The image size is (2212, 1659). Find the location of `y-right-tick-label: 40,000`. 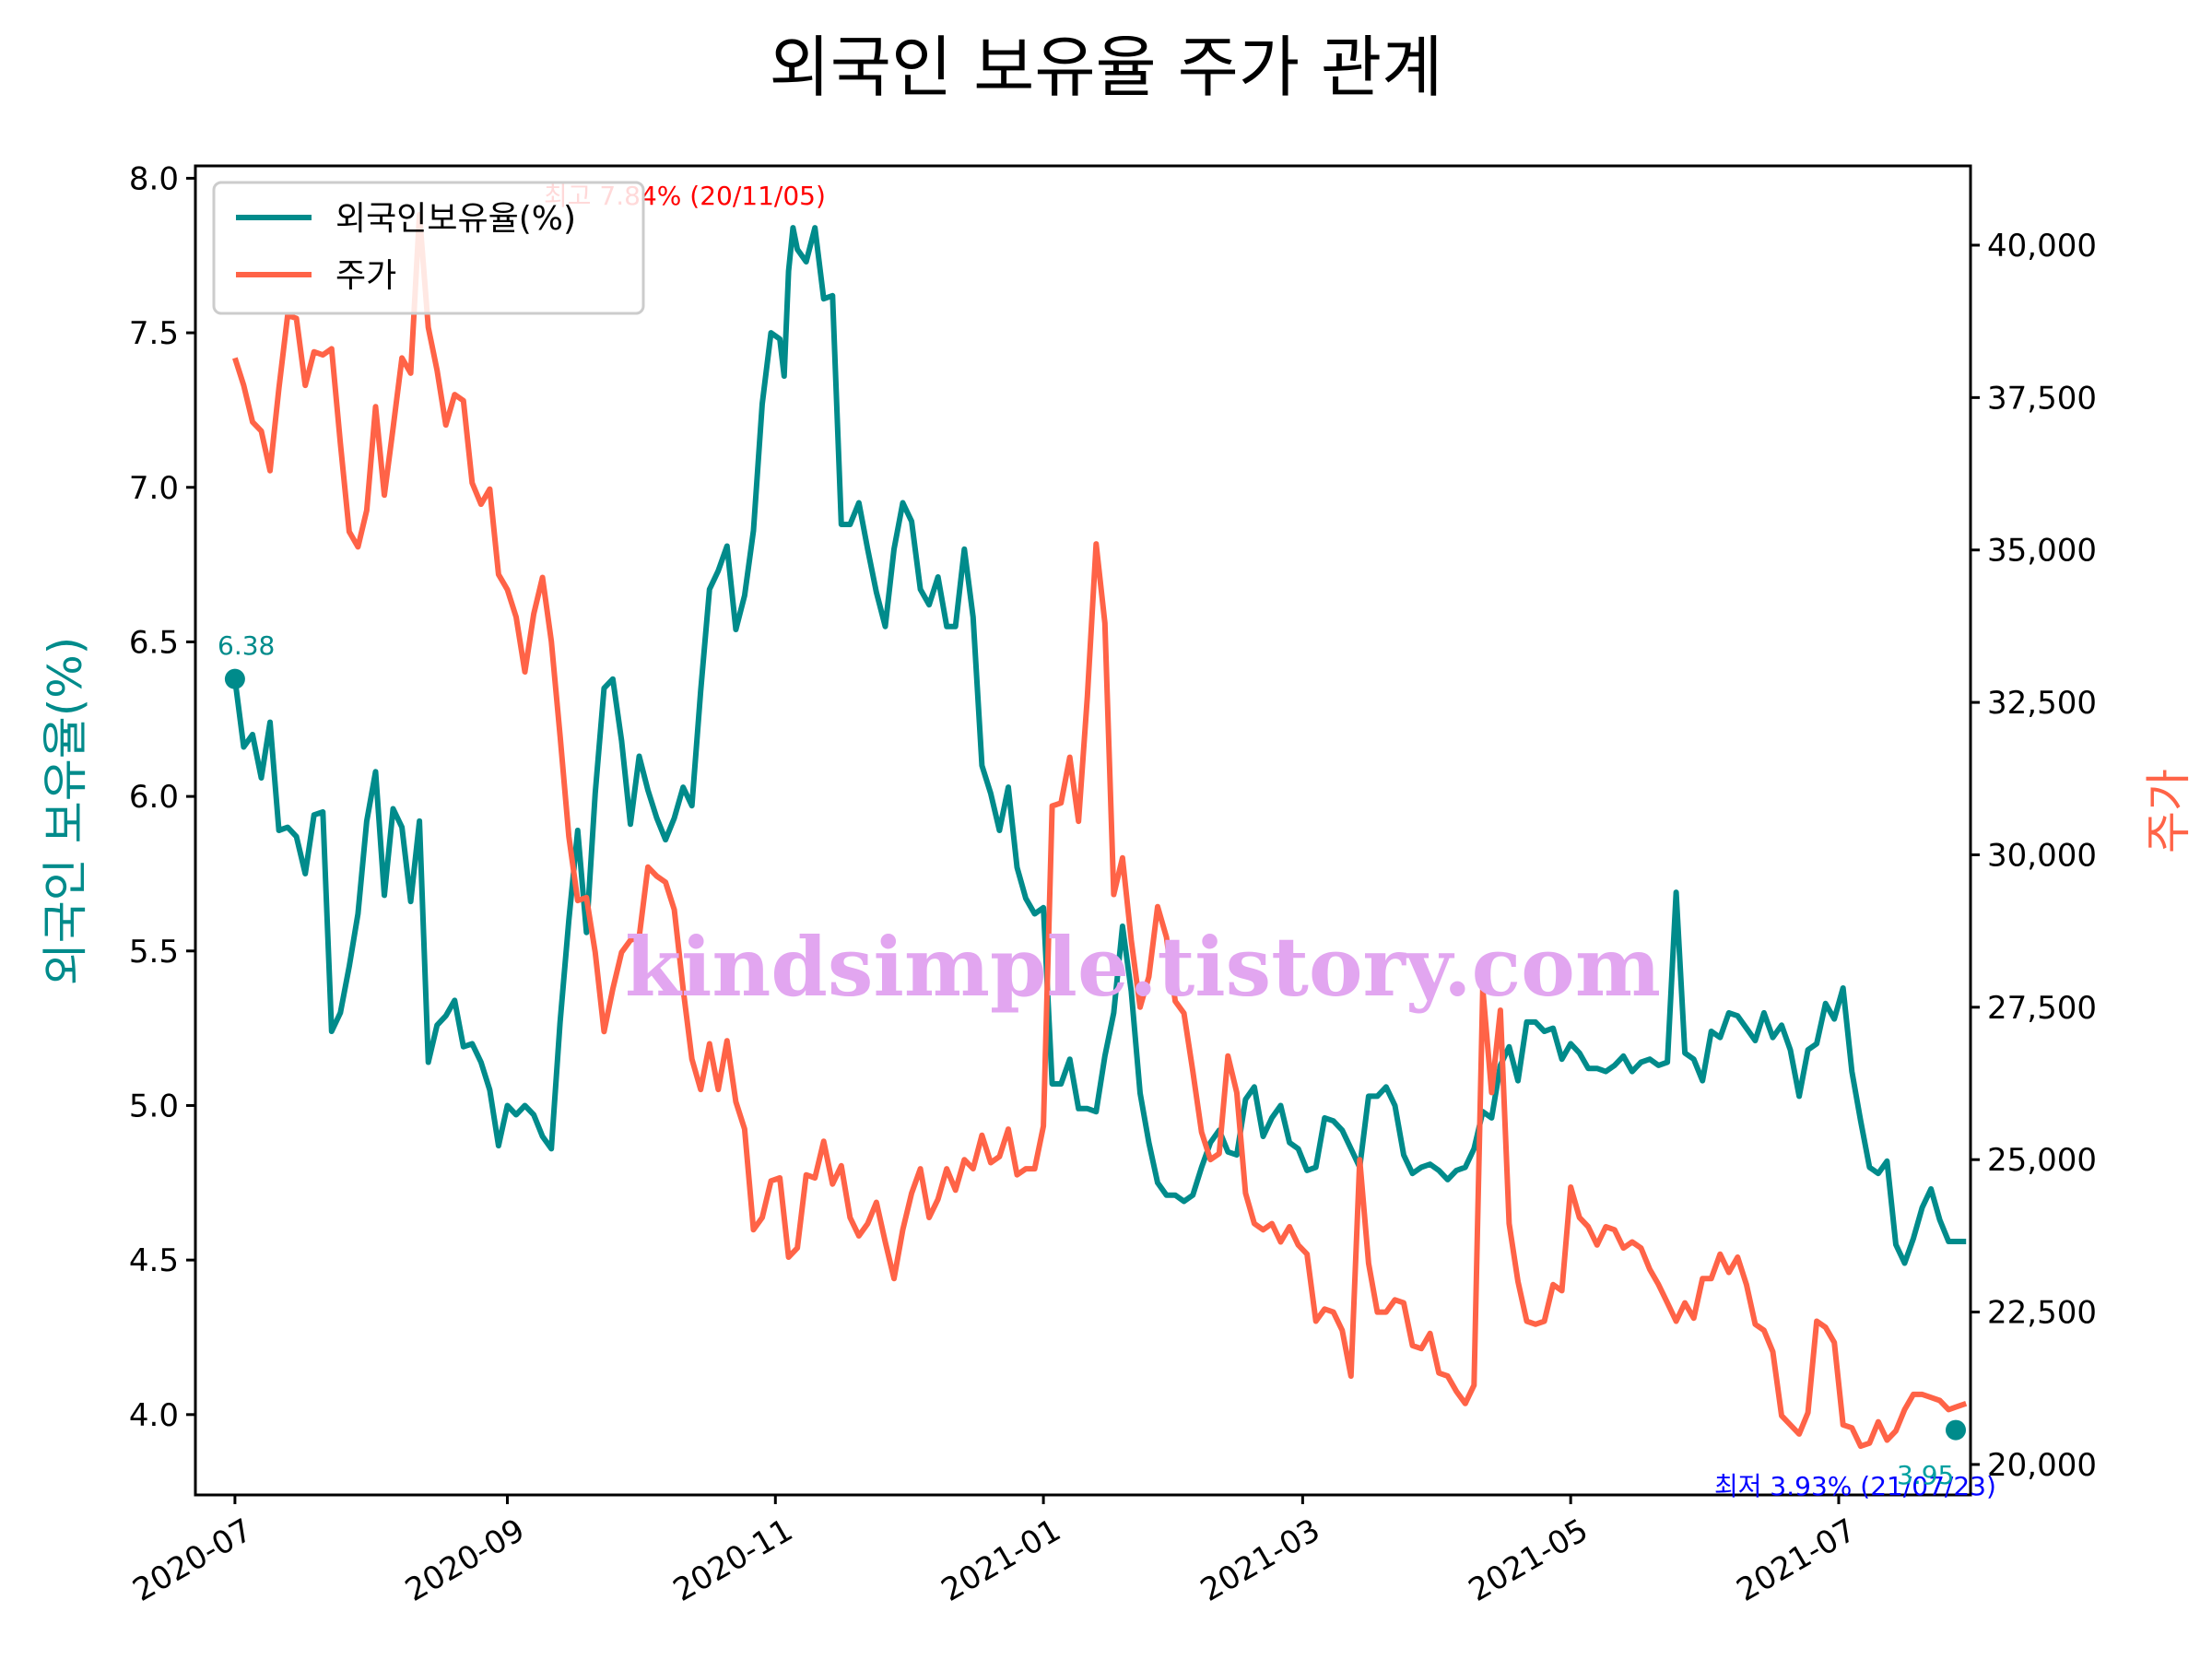

y-right-tick-label: 40,000 is located at coordinates (2042, 246).